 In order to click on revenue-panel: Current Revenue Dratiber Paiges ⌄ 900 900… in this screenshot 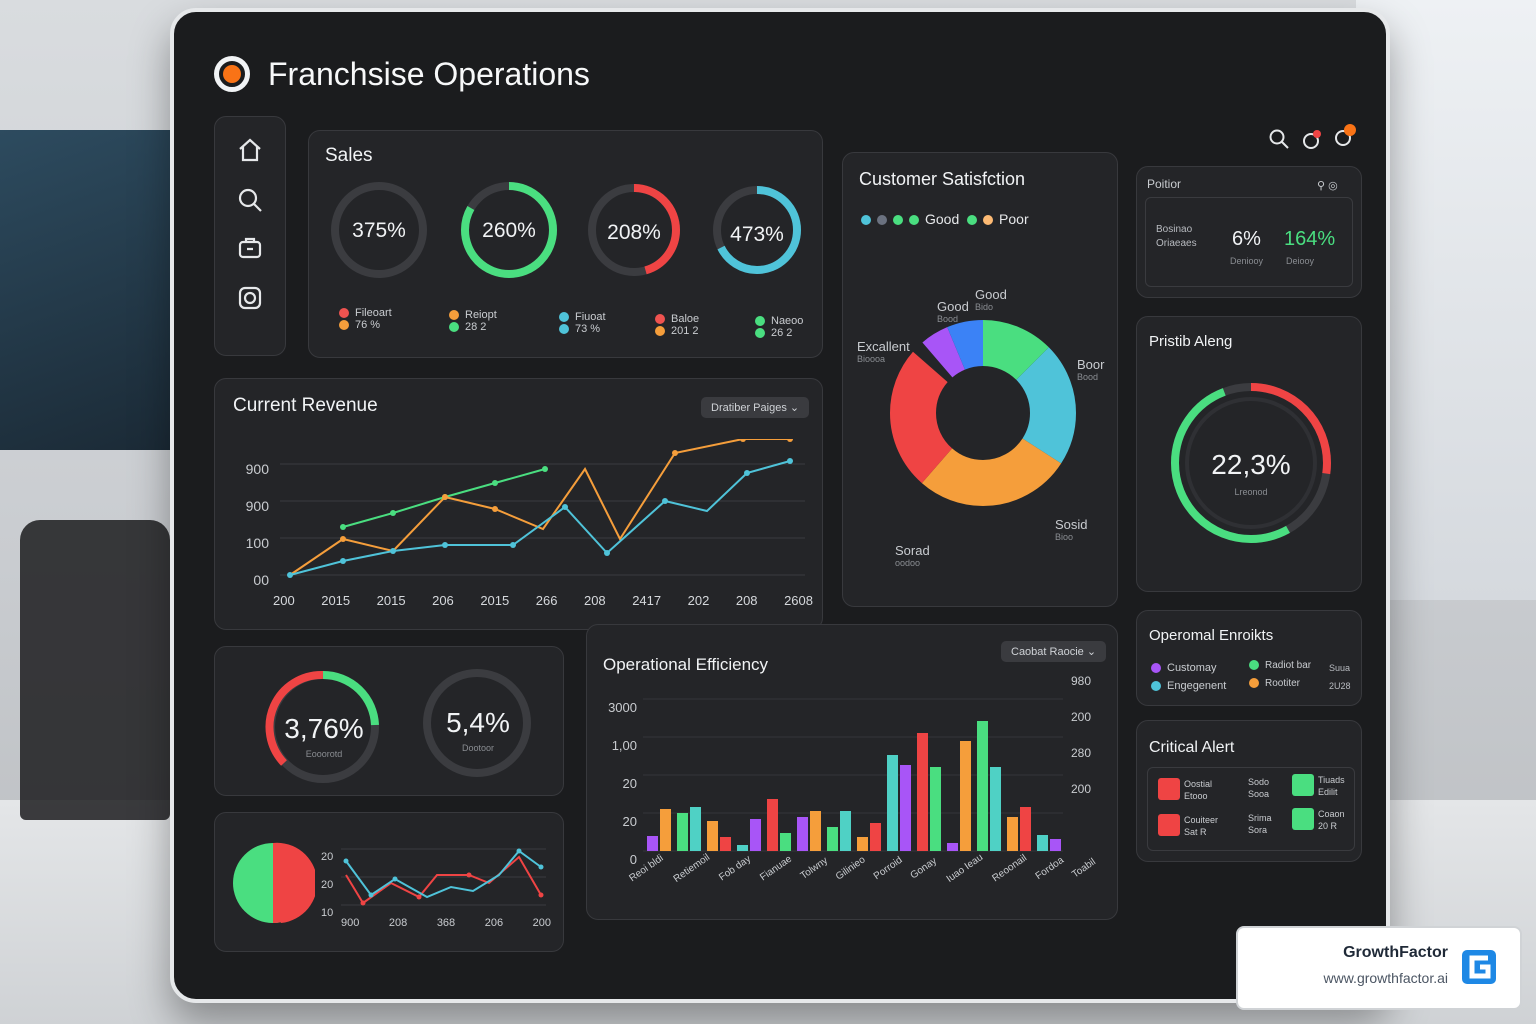, I will do `click(518, 504)`.